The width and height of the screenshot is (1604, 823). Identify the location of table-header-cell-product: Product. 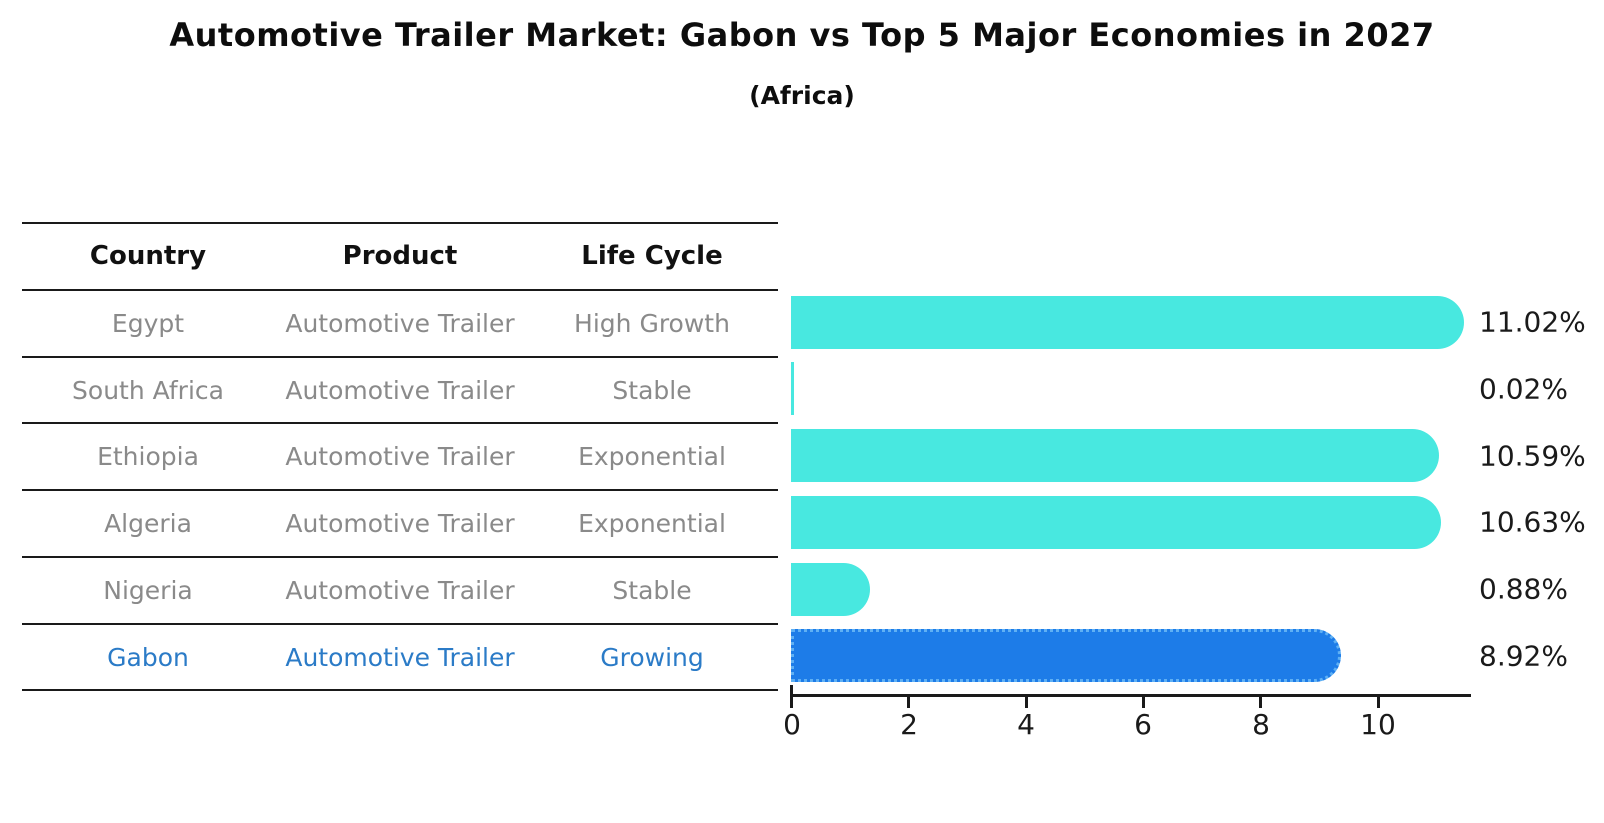
(400, 256).